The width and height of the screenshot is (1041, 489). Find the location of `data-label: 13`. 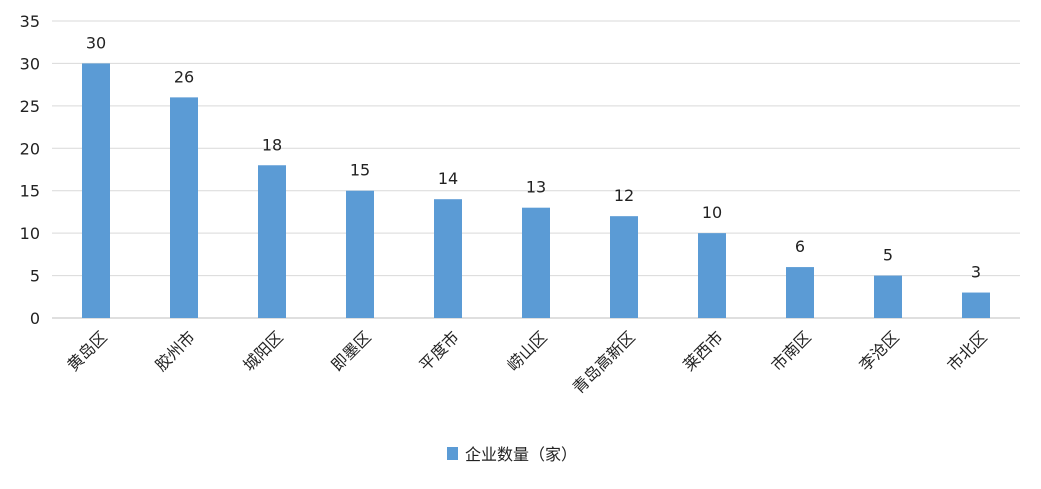

data-label: 13 is located at coordinates (536, 187).